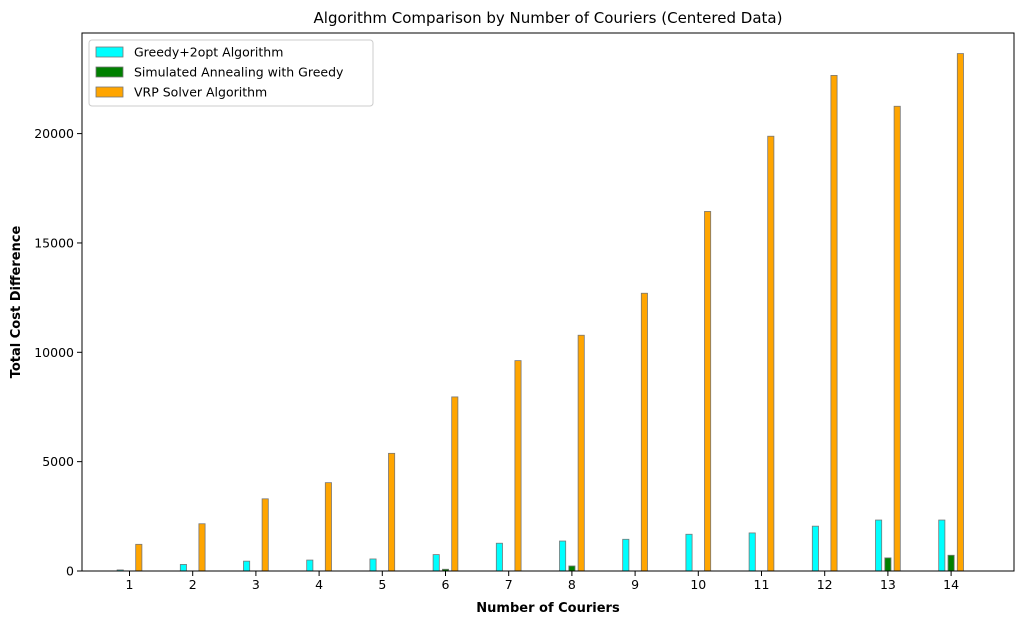 The image size is (1023, 624). Describe the element at coordinates (54, 352) in the screenshot. I see `y-tick-label: 10000` at that location.